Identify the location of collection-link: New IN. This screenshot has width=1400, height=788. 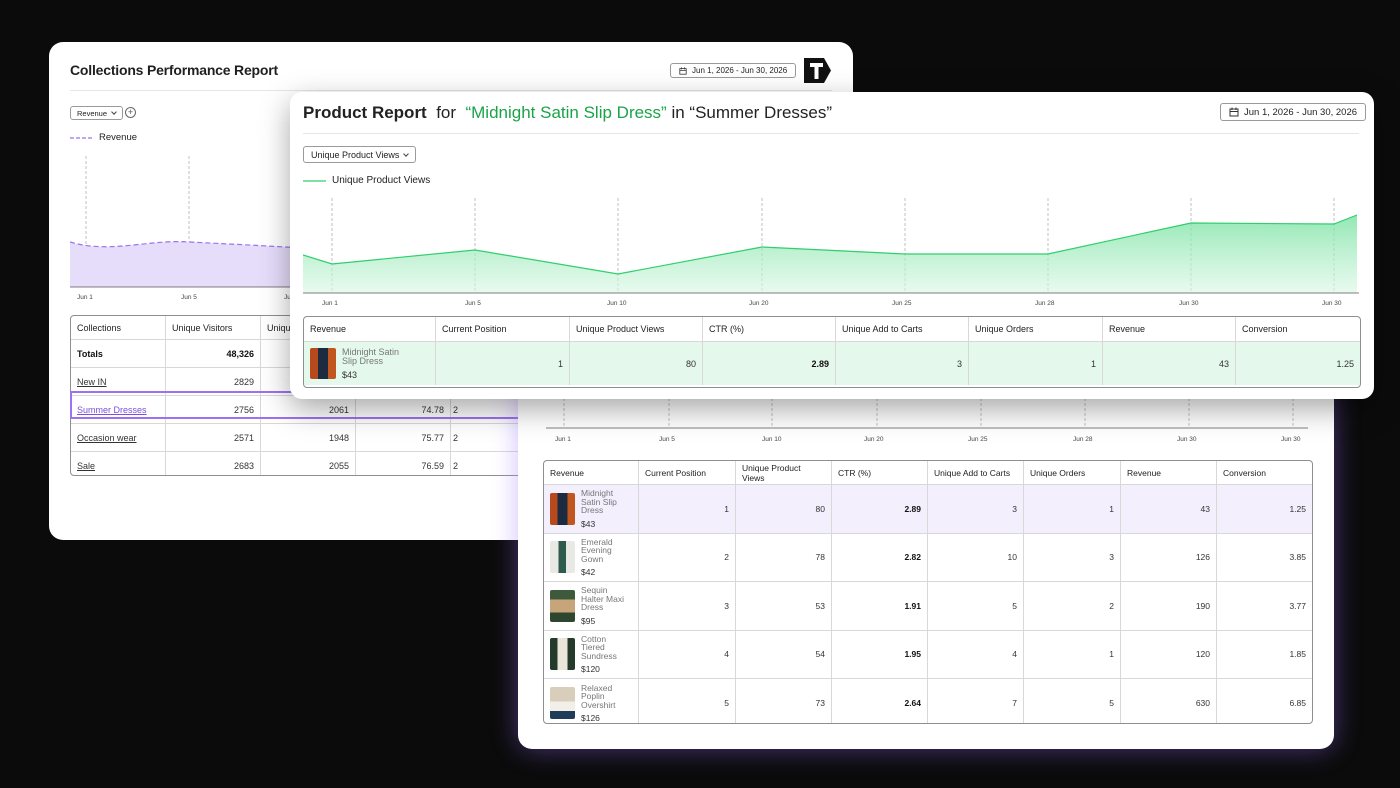
(118, 382).